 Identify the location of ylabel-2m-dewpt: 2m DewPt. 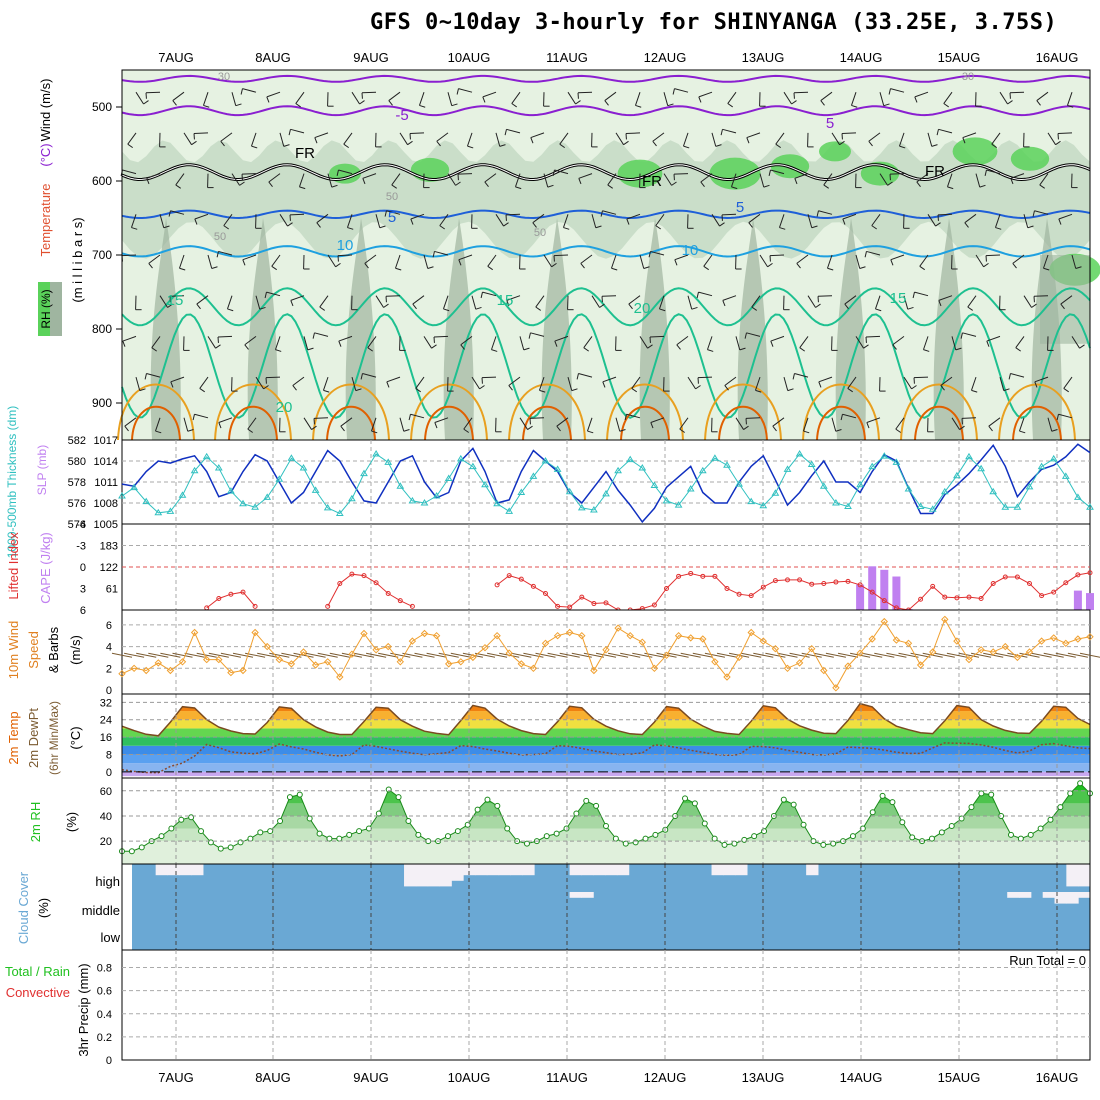
(33, 738).